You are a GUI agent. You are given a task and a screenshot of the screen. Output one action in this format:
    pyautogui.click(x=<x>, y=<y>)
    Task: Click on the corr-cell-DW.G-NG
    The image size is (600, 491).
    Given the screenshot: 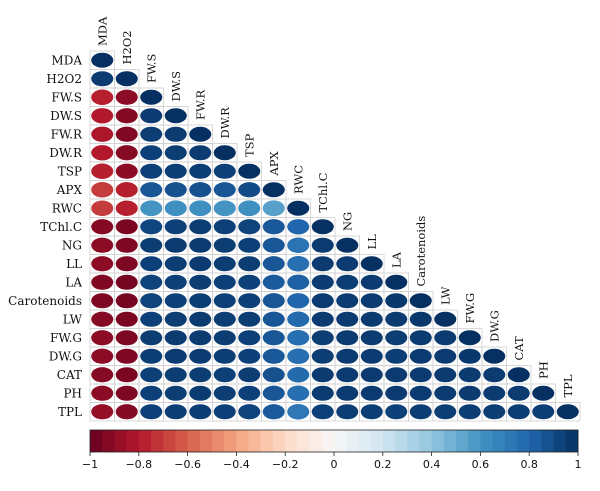 What is the action you would take?
    pyautogui.click(x=347, y=356)
    